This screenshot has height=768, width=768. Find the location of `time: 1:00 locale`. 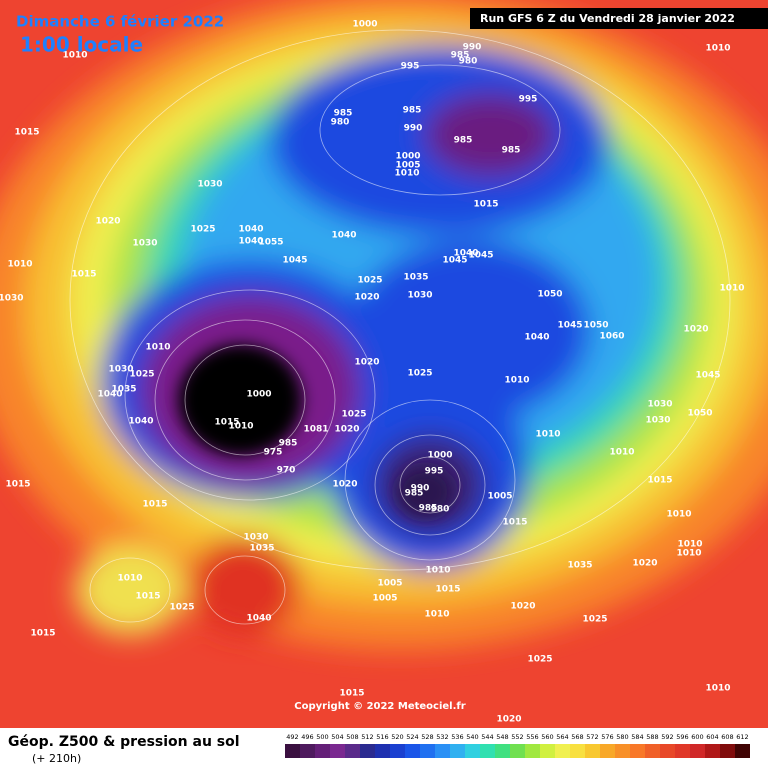

time: 1:00 locale is located at coordinates (81, 45).